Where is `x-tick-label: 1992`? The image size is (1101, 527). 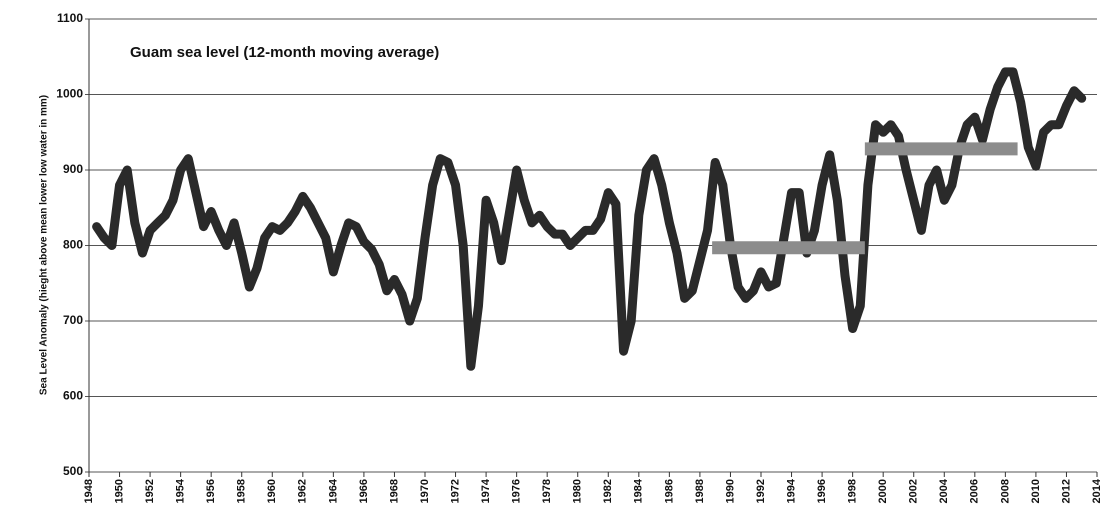
x-tick-label: 1992 is located at coordinates (761, 491).